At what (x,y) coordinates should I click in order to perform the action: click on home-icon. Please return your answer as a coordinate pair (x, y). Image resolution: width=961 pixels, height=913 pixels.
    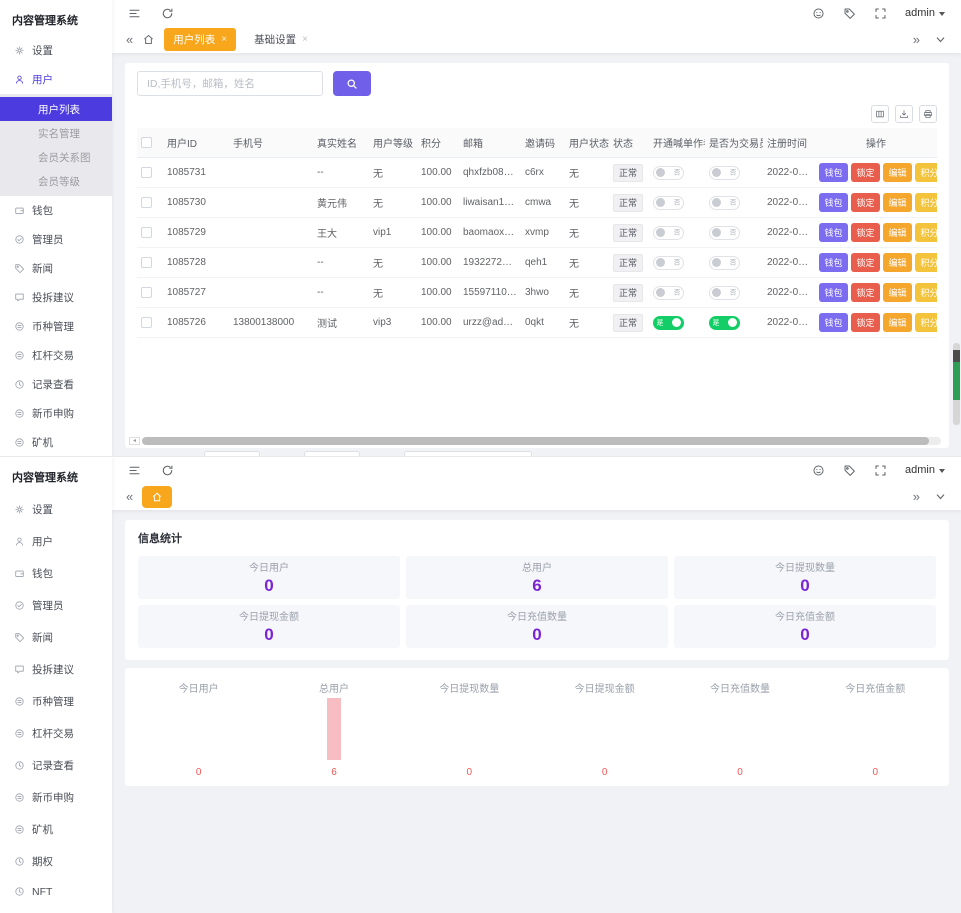
    Looking at the image, I should click on (148, 39).